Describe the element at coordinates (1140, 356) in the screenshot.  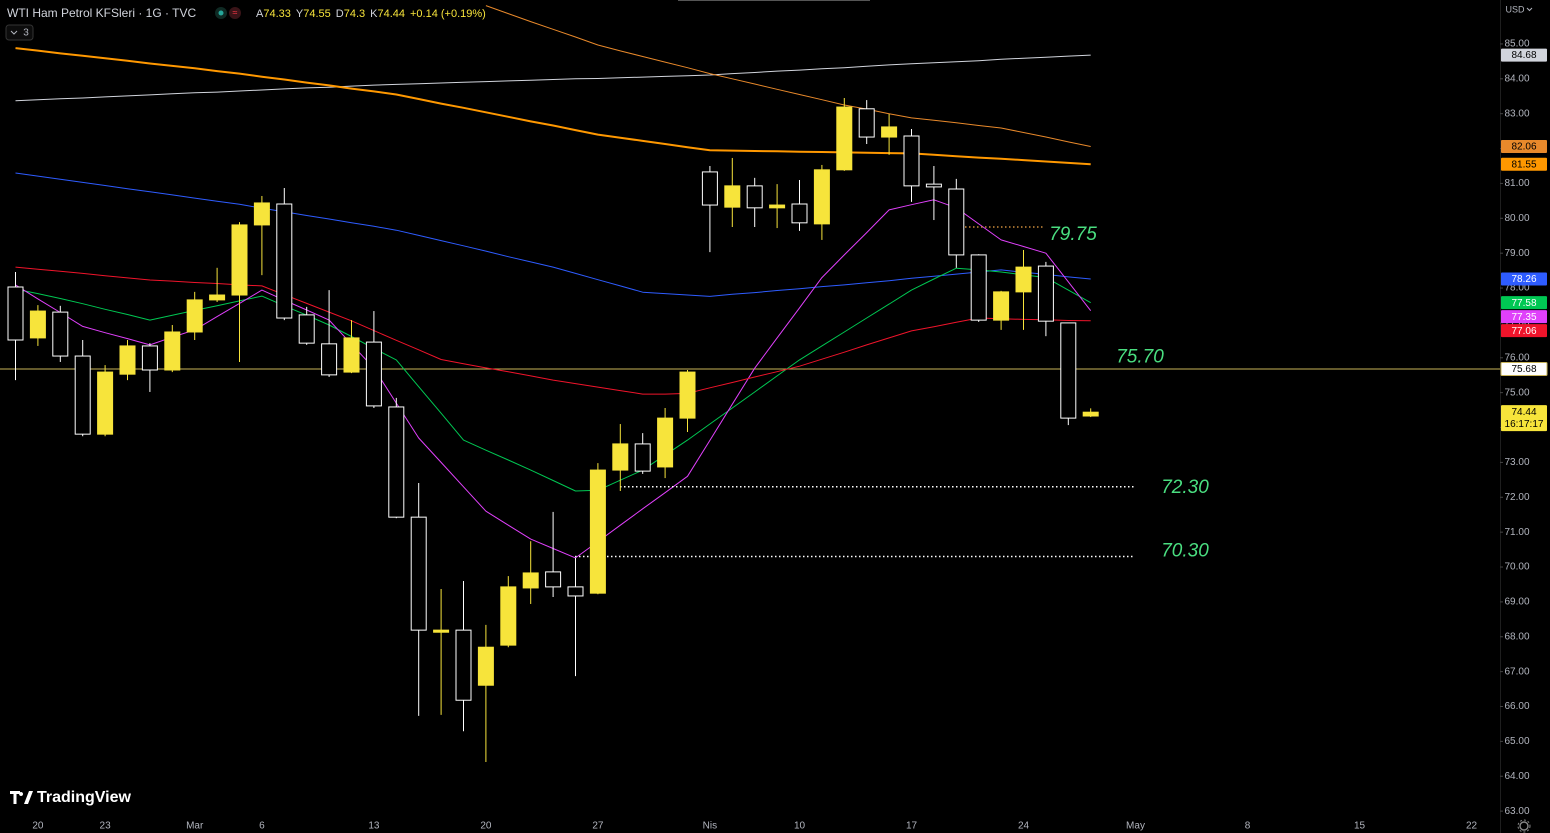
I see `level-label: 75.70` at that location.